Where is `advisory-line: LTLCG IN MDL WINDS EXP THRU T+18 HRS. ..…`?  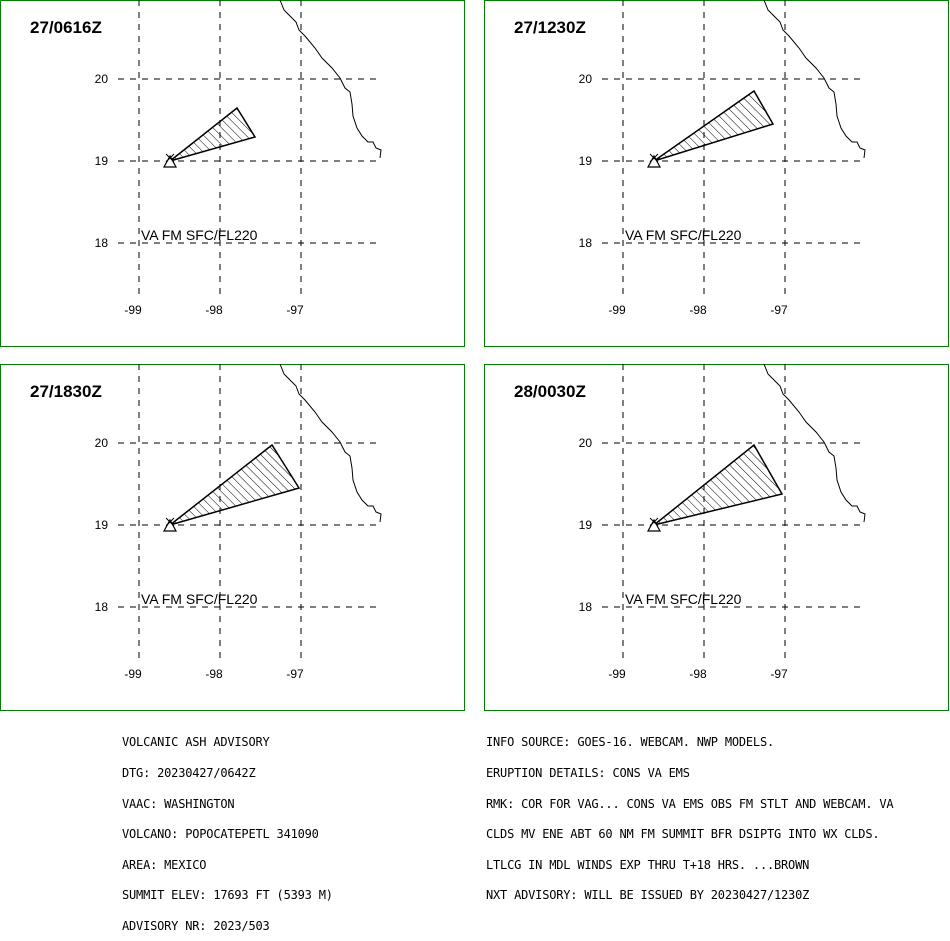
advisory-line: LTLCG IN MDL WINDS EXP THRU T+18 HRS. ..… is located at coordinates (648, 864).